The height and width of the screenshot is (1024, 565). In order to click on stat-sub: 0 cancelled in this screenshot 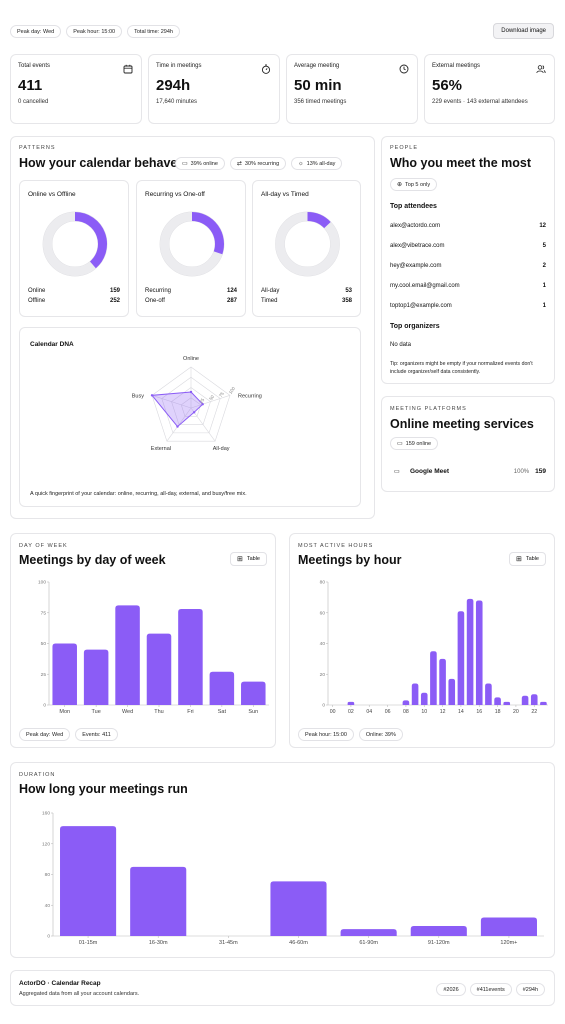, I will do `click(33, 102)`.